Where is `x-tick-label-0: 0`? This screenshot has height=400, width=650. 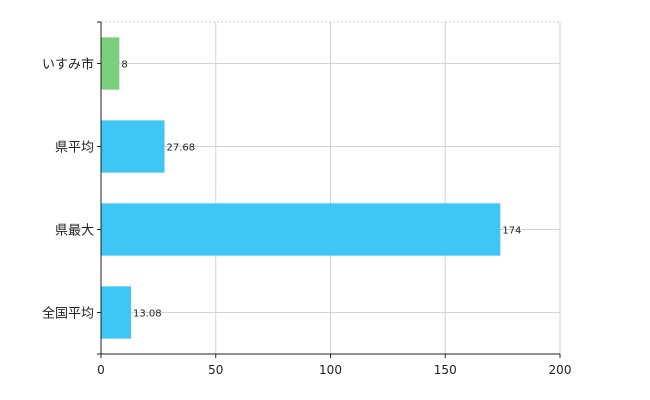
x-tick-label-0: 0 is located at coordinates (101, 370).